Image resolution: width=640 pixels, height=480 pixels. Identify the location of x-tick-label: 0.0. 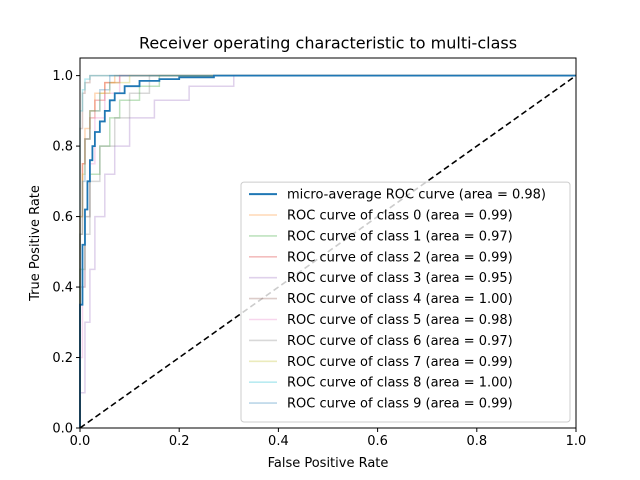
(80, 441).